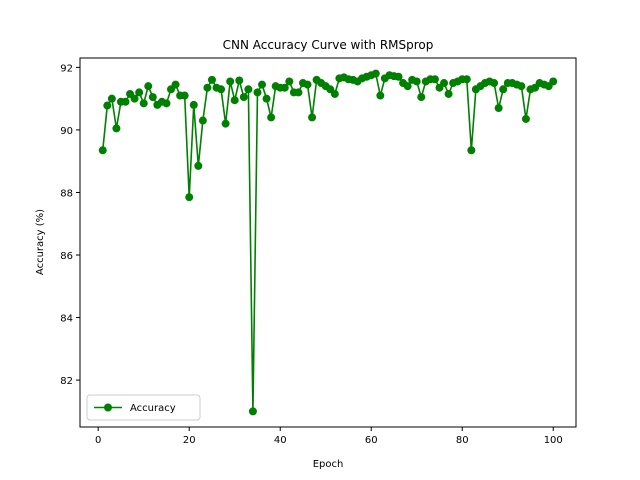 This screenshot has width=640, height=480. I want to click on y-tick-label: 84, so click(66, 319).